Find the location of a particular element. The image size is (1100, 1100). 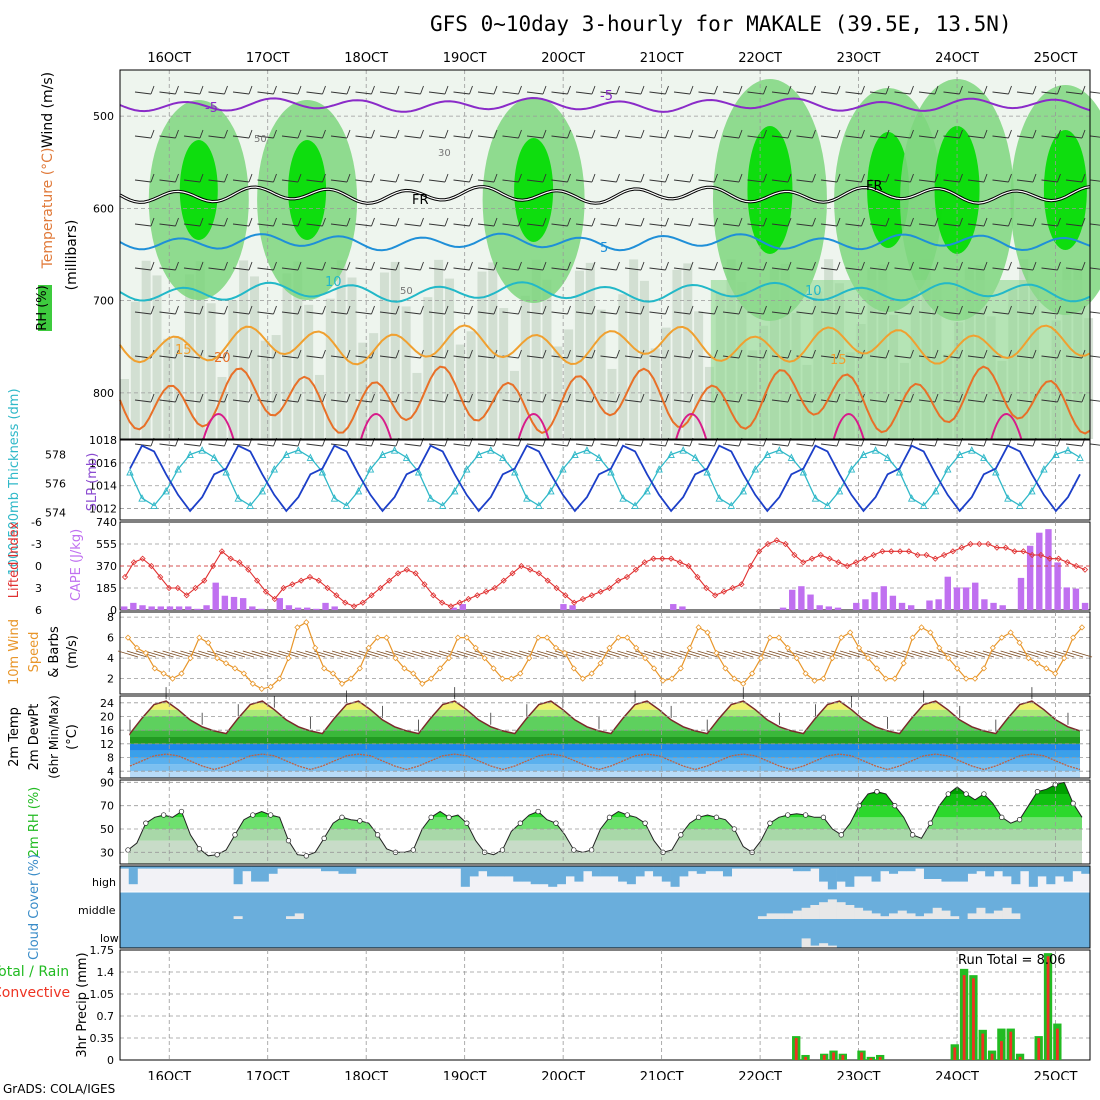

precip-tick-label: 1.75 is located at coordinates (102, 950).